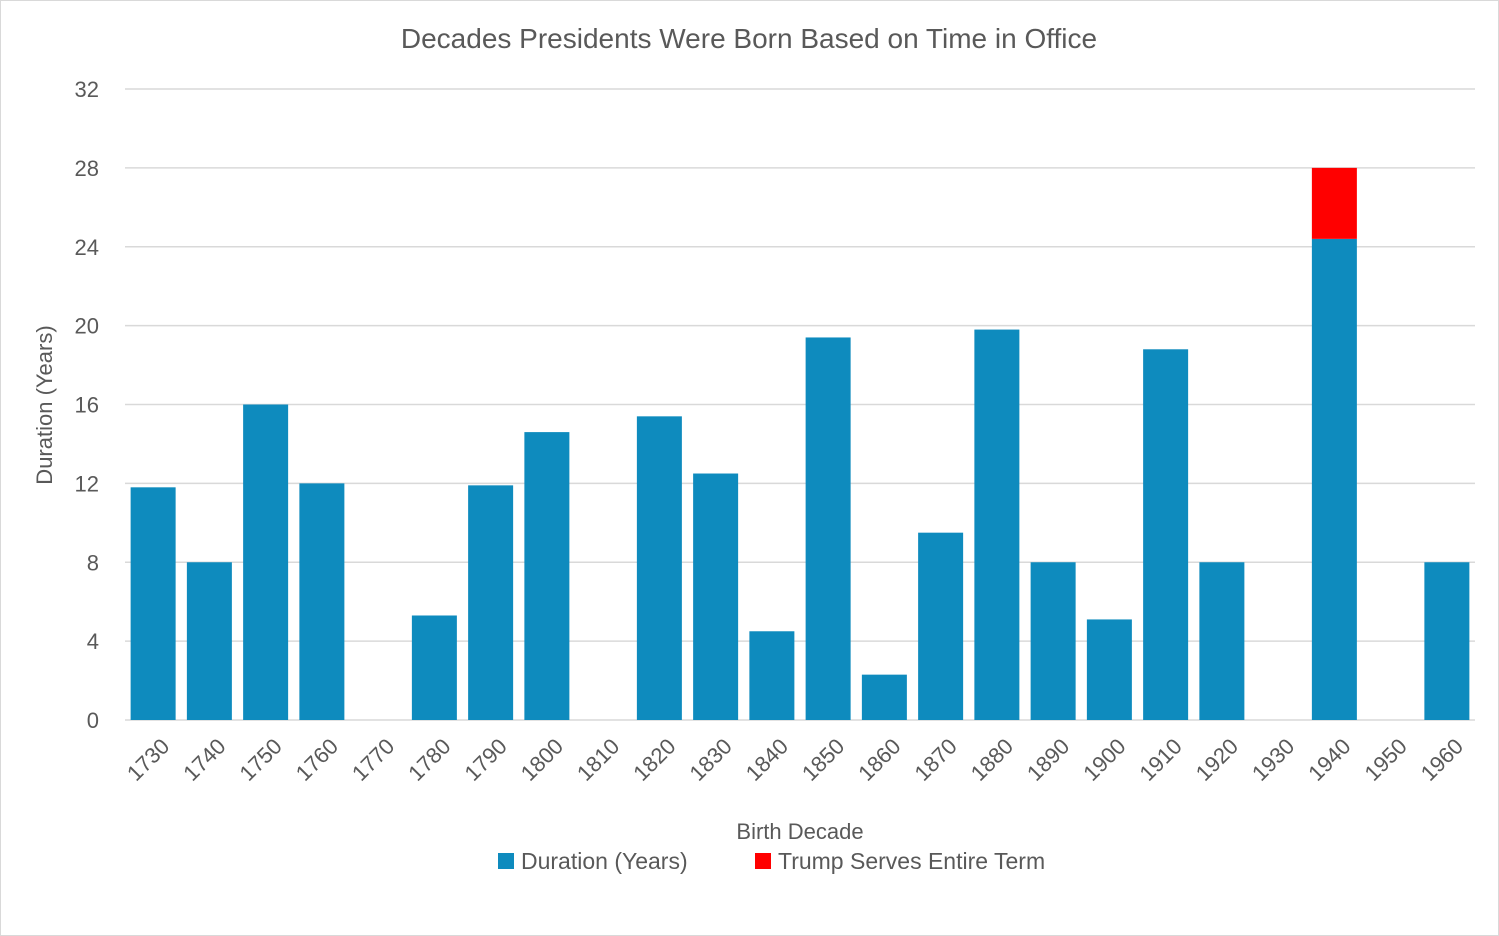 Image resolution: width=1499 pixels, height=936 pixels. I want to click on bar-duration-1940, so click(1334, 479).